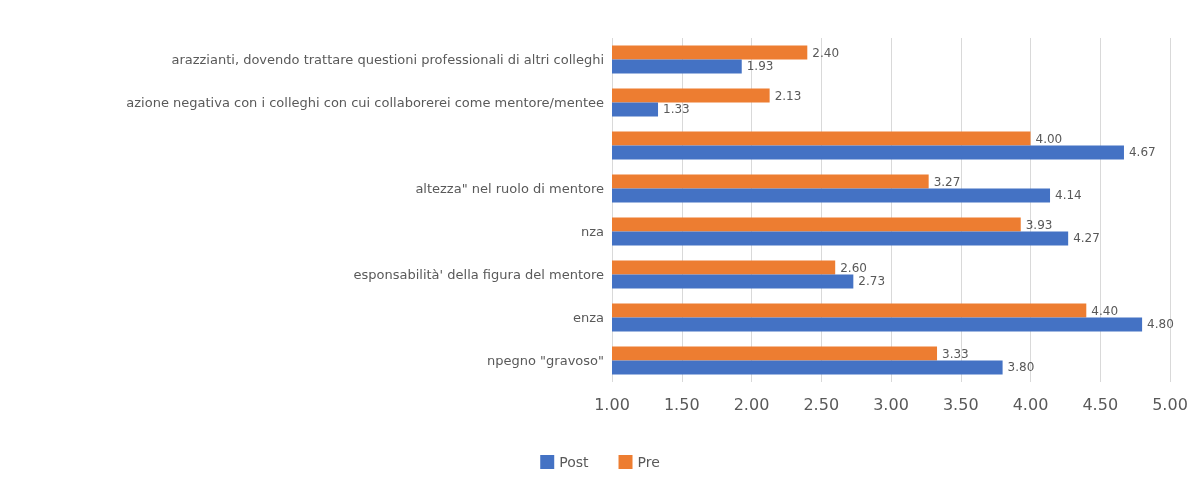 The width and height of the screenshot is (1200, 492). Describe the element at coordinates (1086, 238) in the screenshot. I see `data-label: 4.27` at that location.